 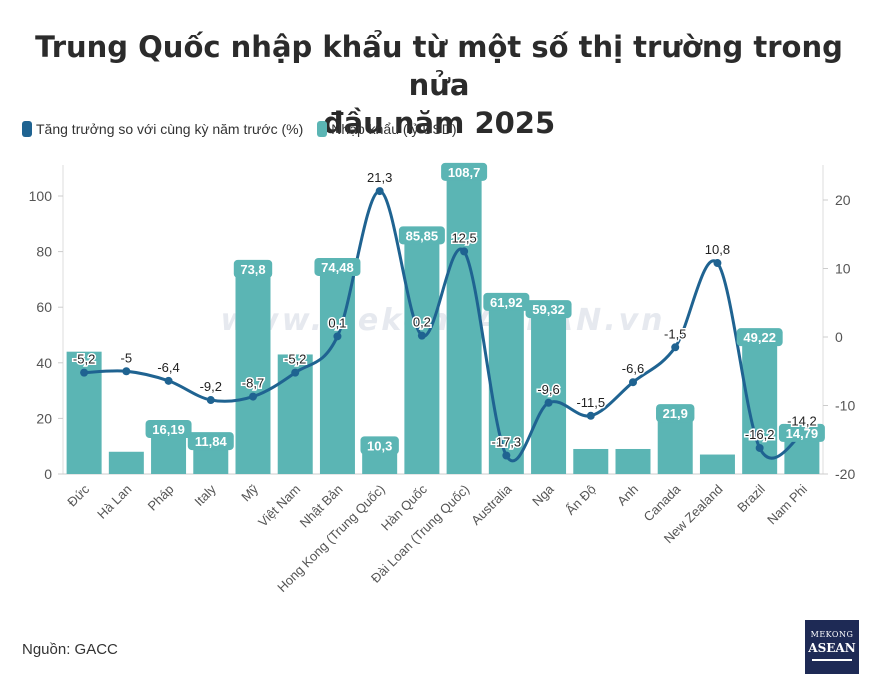 What do you see at coordinates (44, 418) in the screenshot?
I see `left-tick-label: 20` at bounding box center [44, 418].